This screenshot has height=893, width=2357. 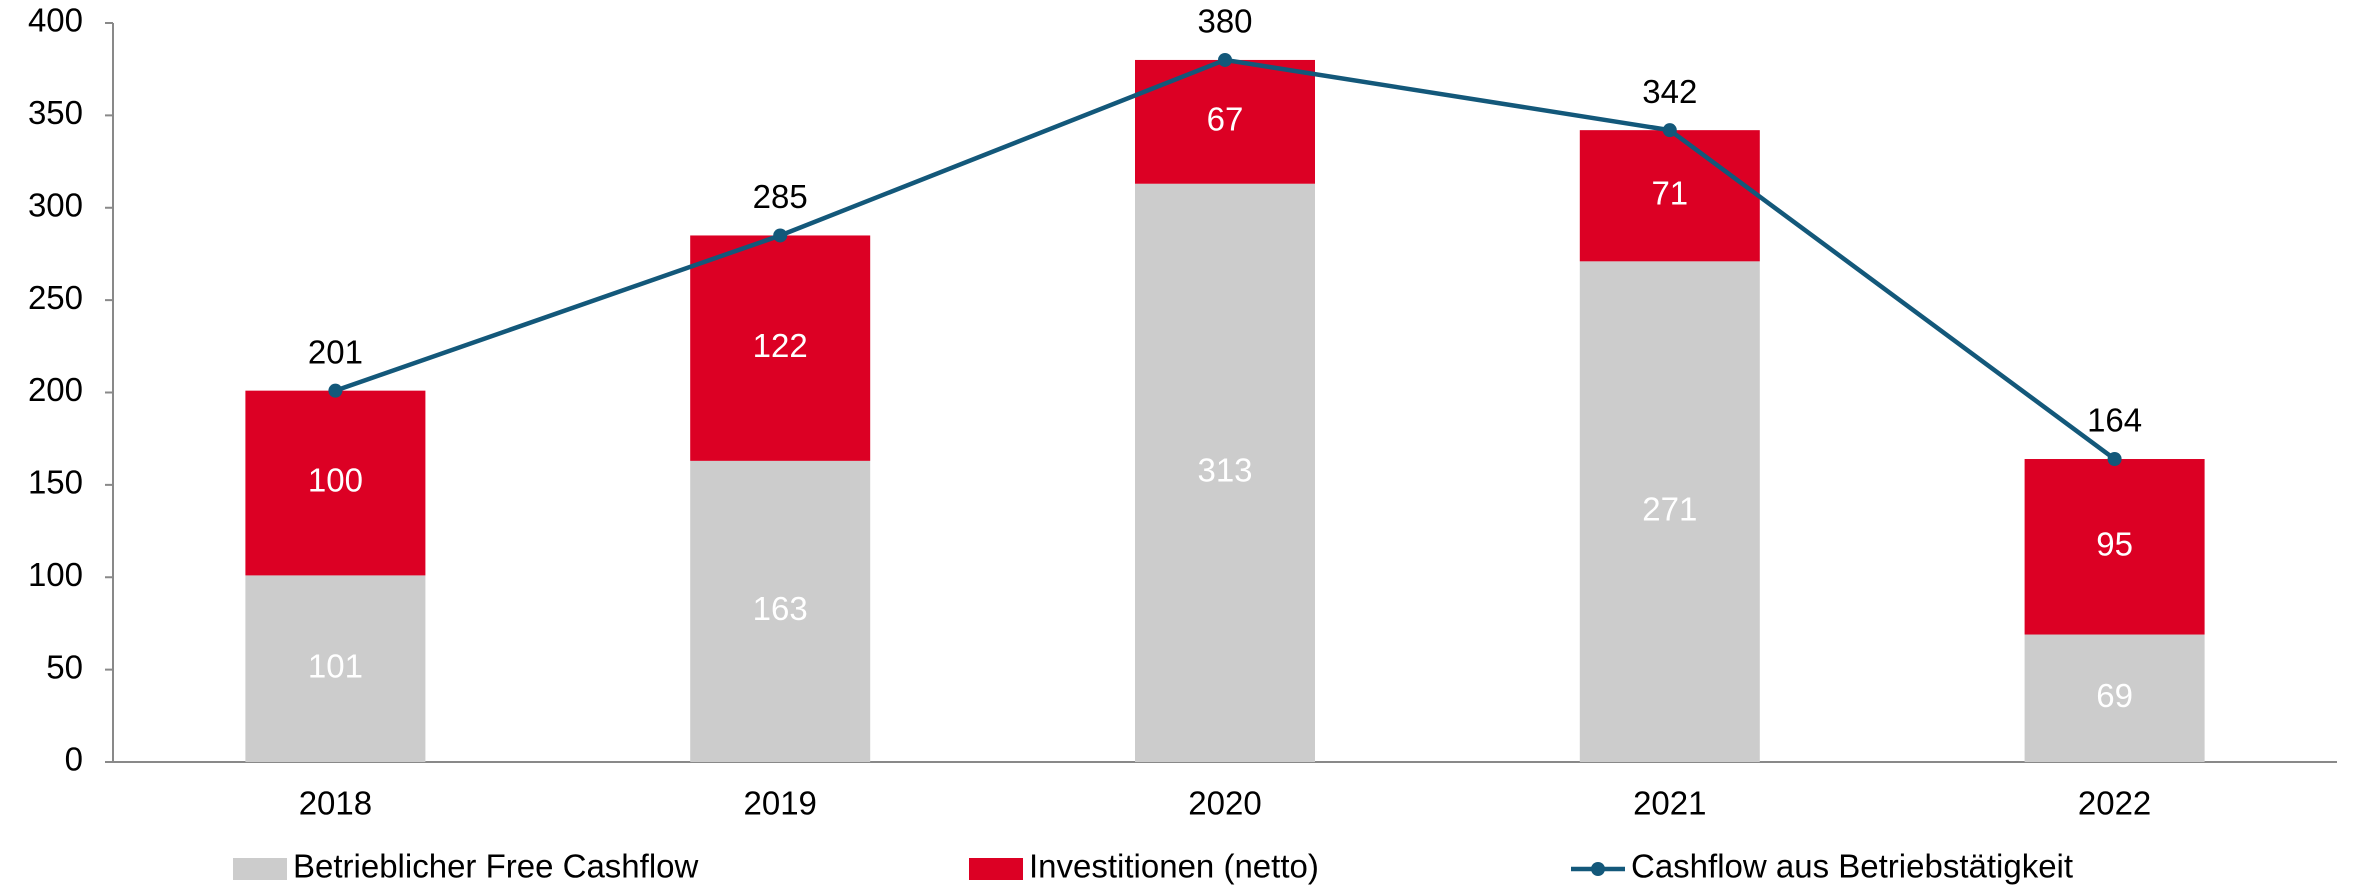 I want to click on data-label: 101, so click(x=335, y=665).